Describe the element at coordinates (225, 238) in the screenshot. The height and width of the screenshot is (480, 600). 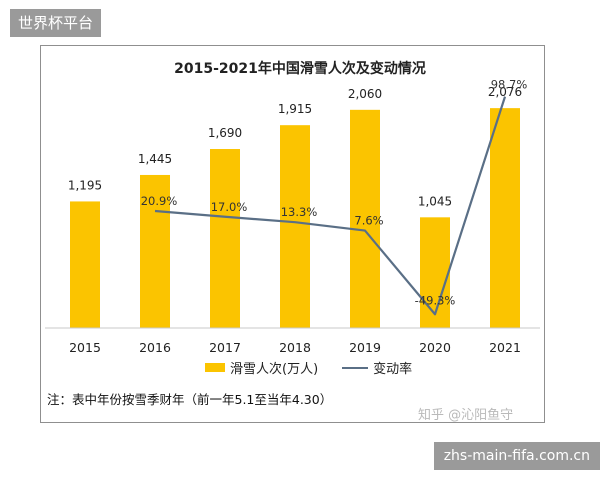
I see `bar-2017` at that location.